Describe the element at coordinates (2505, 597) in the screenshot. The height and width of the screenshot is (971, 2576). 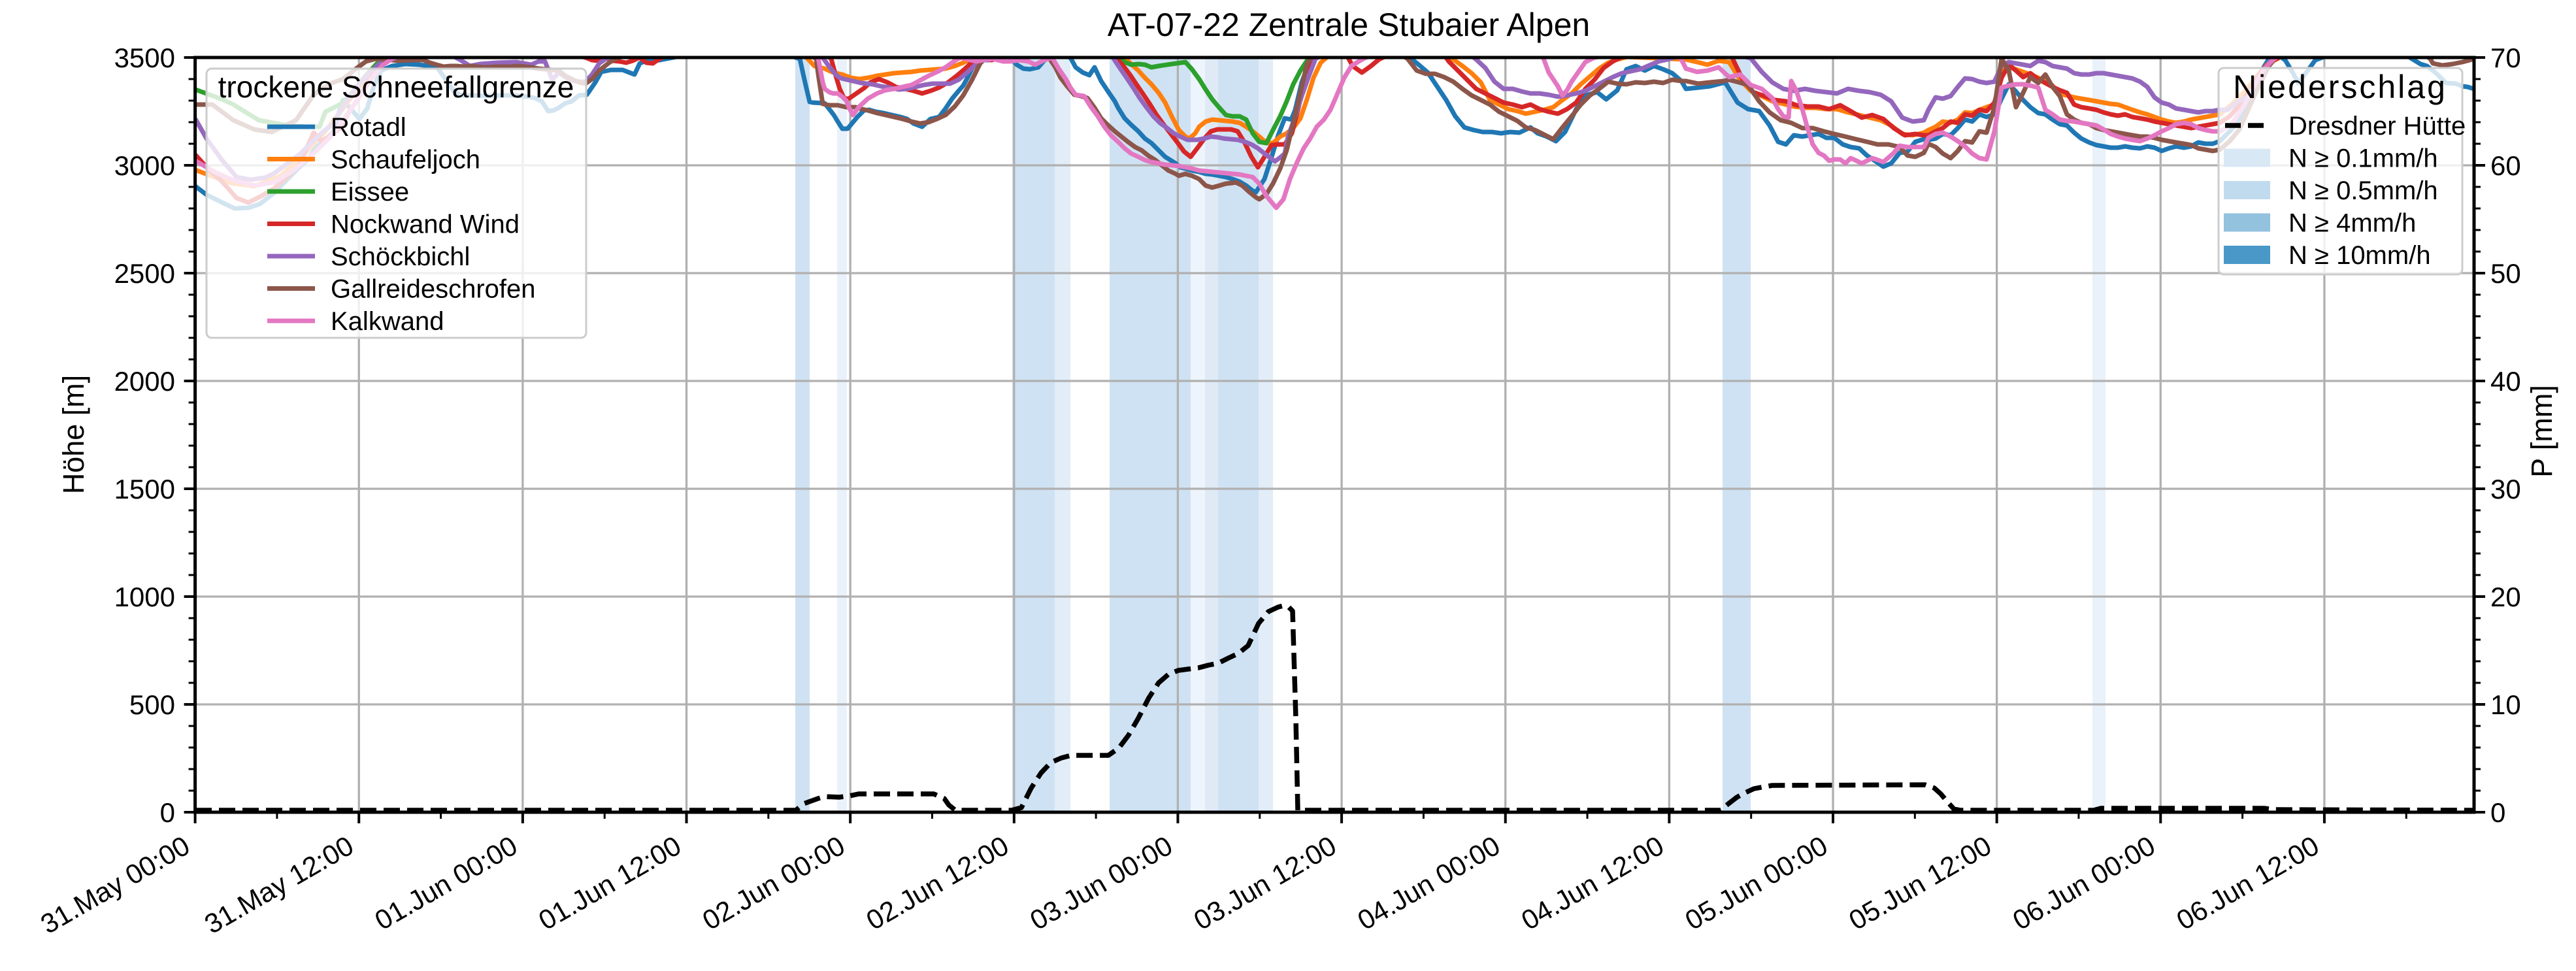
I see `svg-text: 20` at that location.